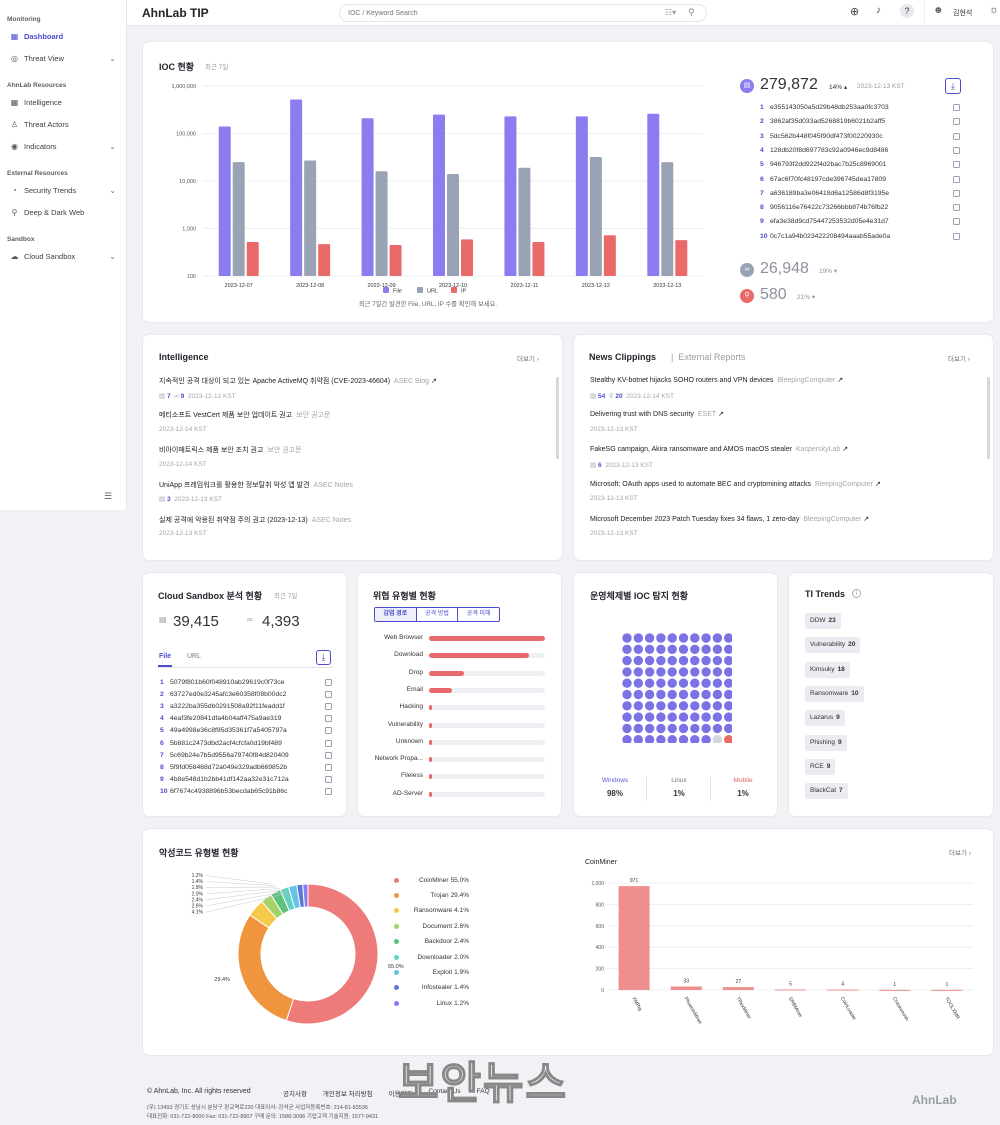 Image resolution: width=1000 pixels, height=1125 pixels. I want to click on hash-value: a3222ba355db0291508a92f11feadd1f, so click(227, 707).